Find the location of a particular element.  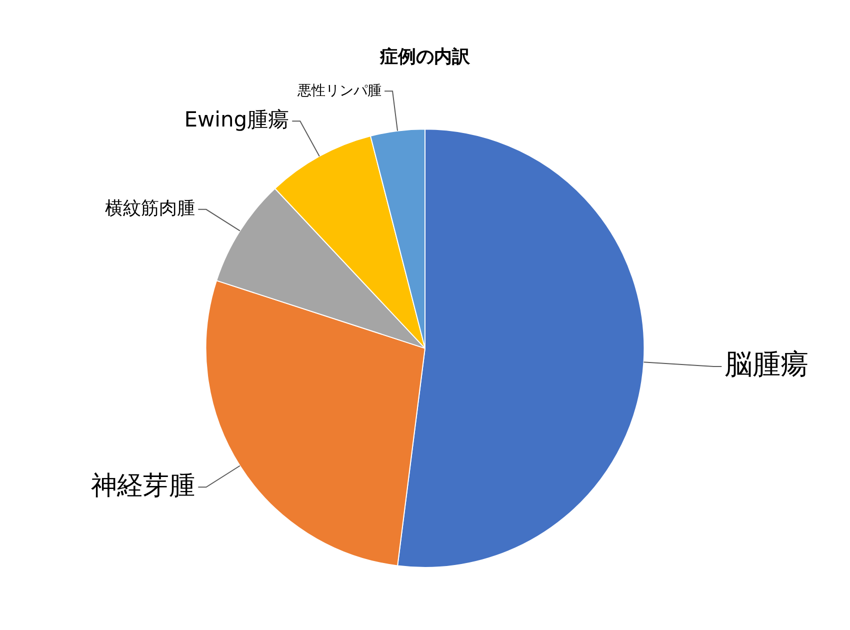

slice-label: 横紋筋肉腫 is located at coordinates (150, 209).